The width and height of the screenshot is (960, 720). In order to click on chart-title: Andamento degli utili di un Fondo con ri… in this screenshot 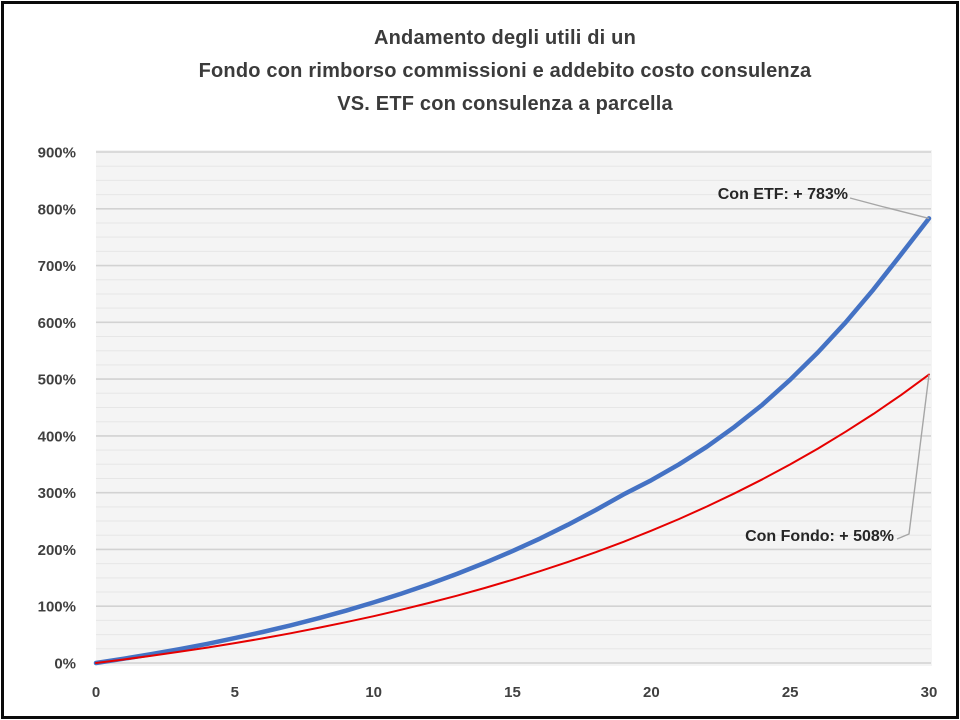, I will do `click(505, 71)`.